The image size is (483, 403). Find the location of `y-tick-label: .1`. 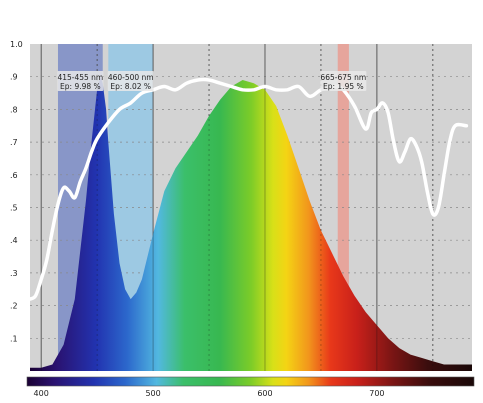

y-tick-label: .1 is located at coordinates (14, 338).